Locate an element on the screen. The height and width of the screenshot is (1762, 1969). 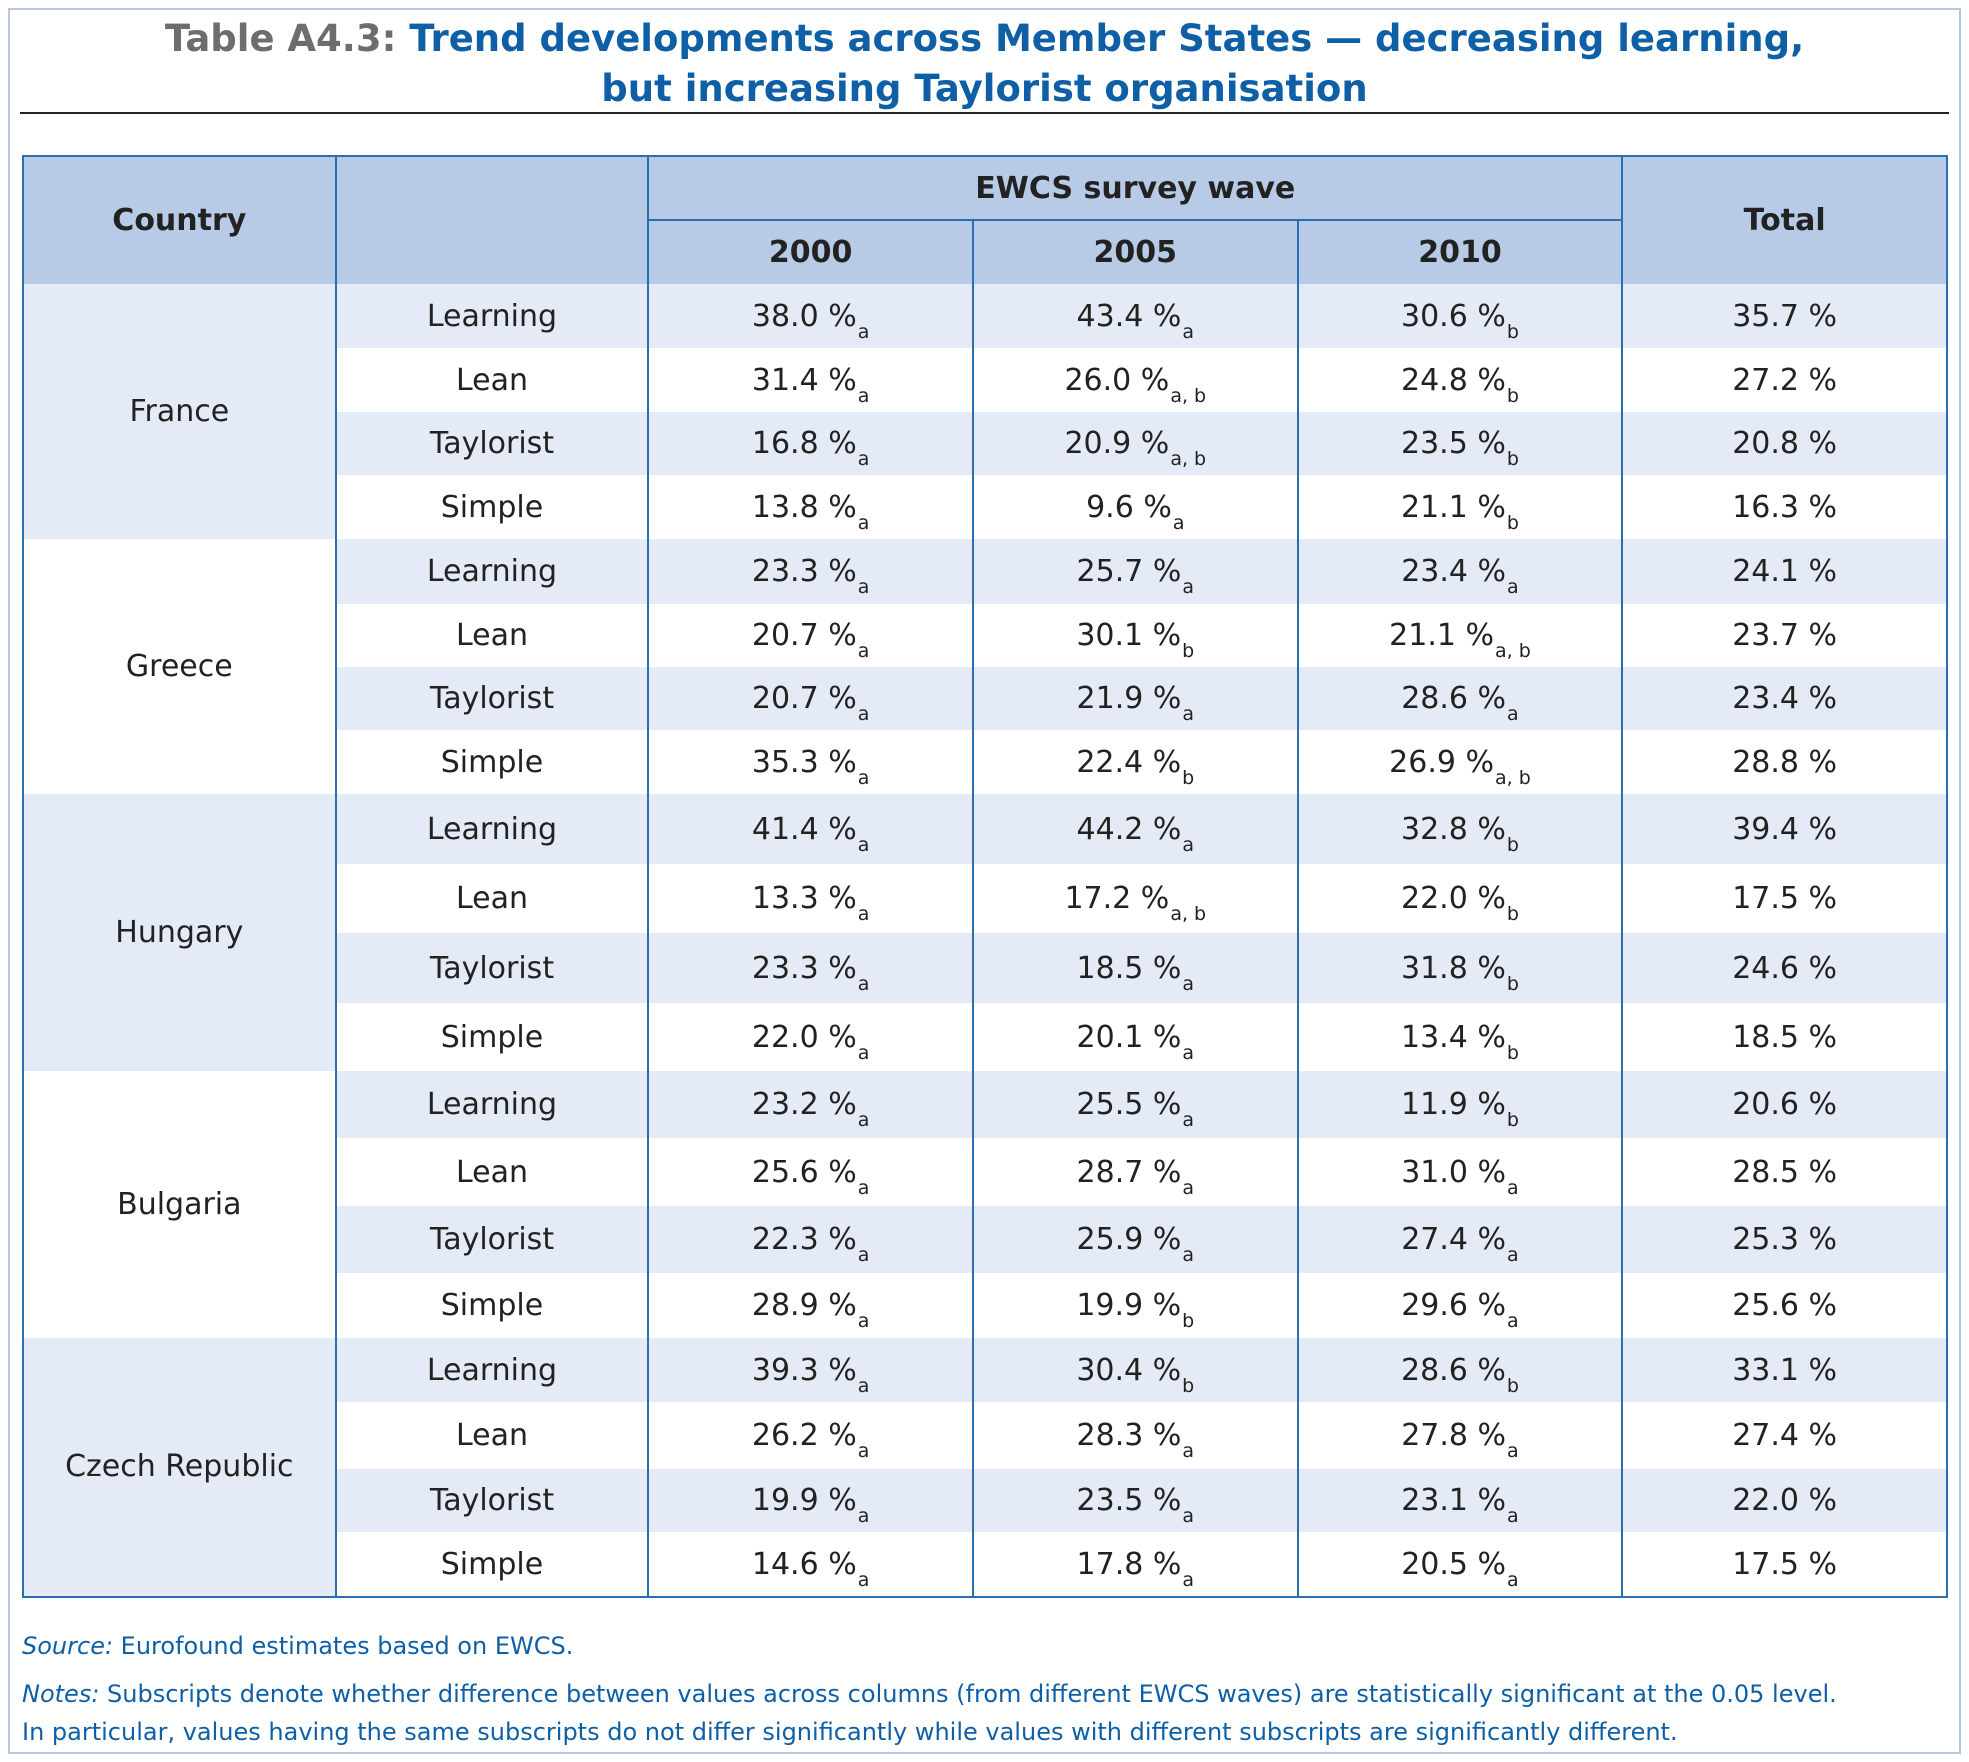
percentage-value: 11.9 % is located at coordinates (1453, 1105).